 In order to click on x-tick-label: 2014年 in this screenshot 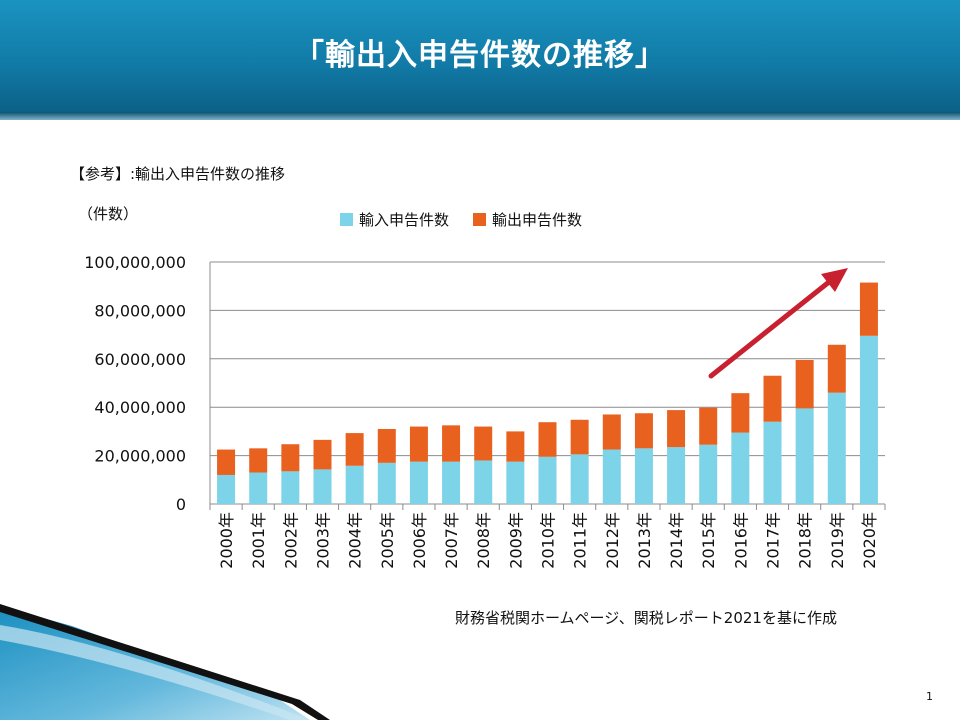, I will do `click(676, 540)`.